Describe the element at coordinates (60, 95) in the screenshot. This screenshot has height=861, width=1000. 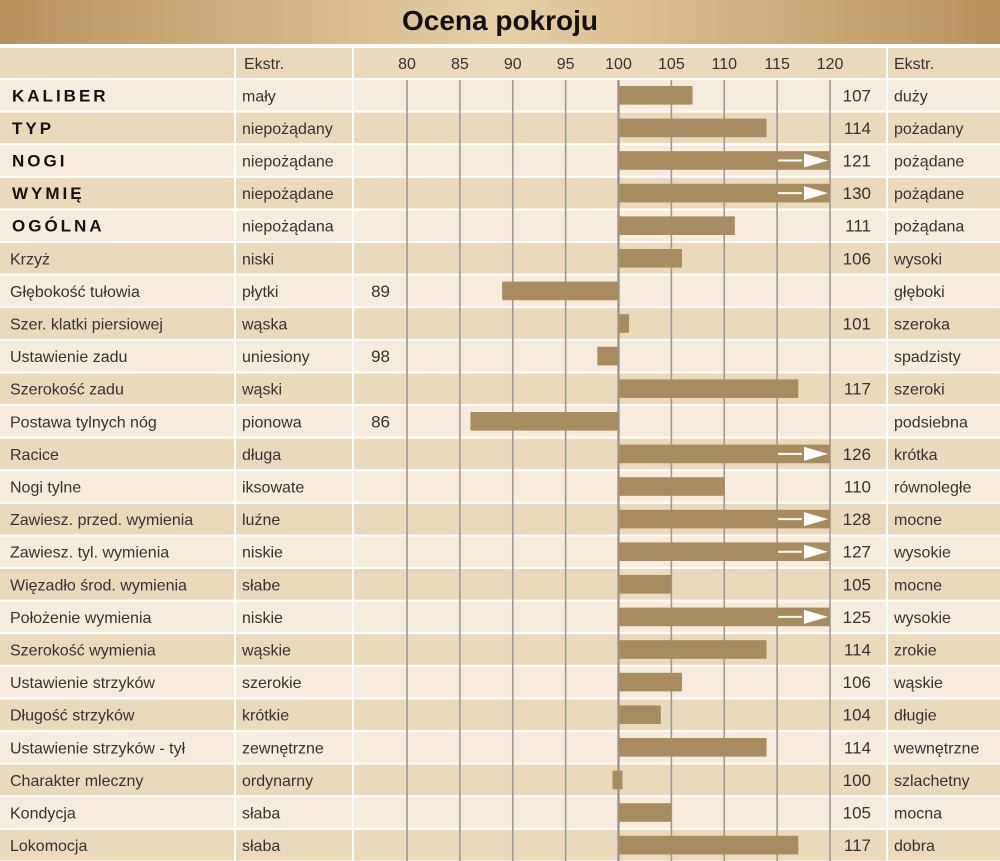
I see `trait-name: KALIBER` at that location.